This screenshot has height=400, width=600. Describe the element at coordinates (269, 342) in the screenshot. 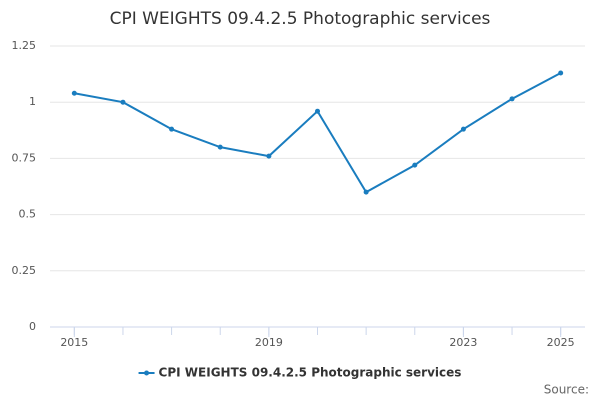

I see `x-tick-label: 2019` at that location.